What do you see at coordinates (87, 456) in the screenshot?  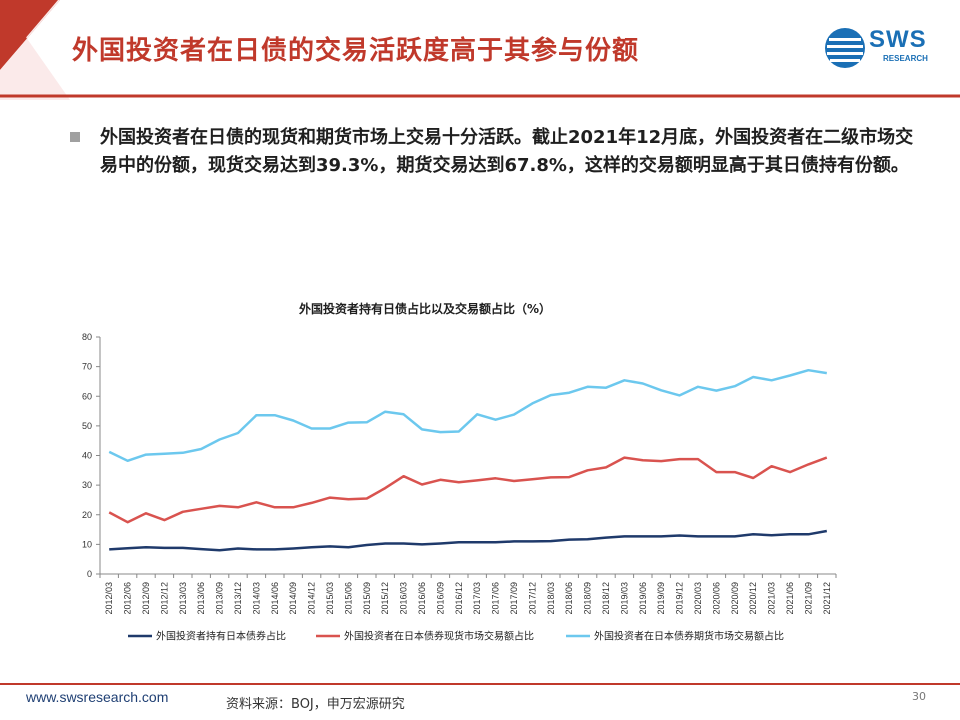 I see `y-tick-label: 40` at bounding box center [87, 456].